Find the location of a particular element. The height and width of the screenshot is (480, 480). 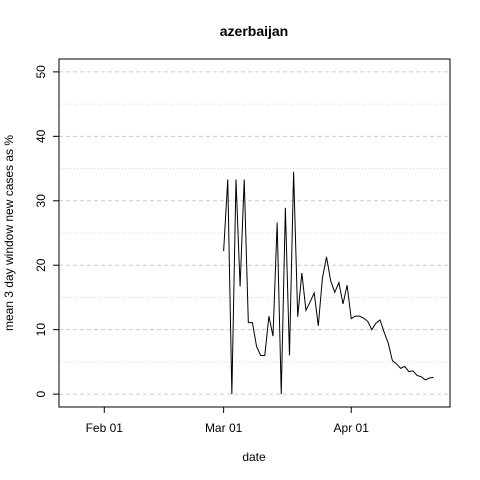

y-tick-label: 40 is located at coordinates (41, 136).